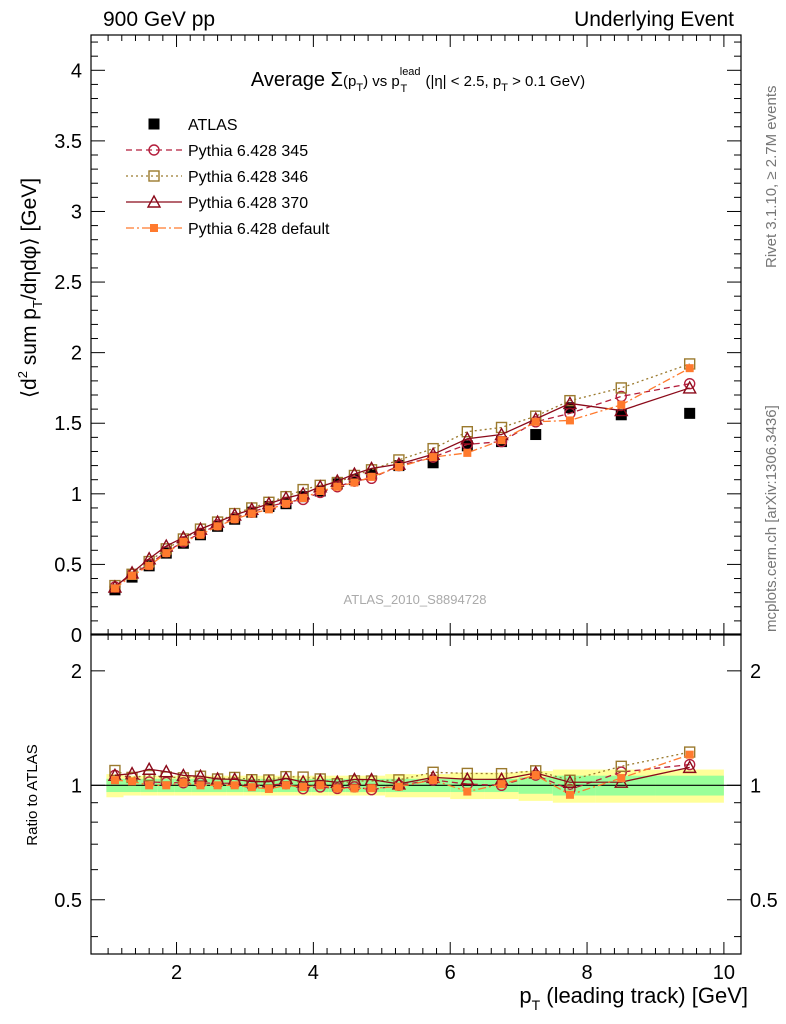  What do you see at coordinates (450, 973) in the screenshot?
I see `x-tick-label: 6` at bounding box center [450, 973].